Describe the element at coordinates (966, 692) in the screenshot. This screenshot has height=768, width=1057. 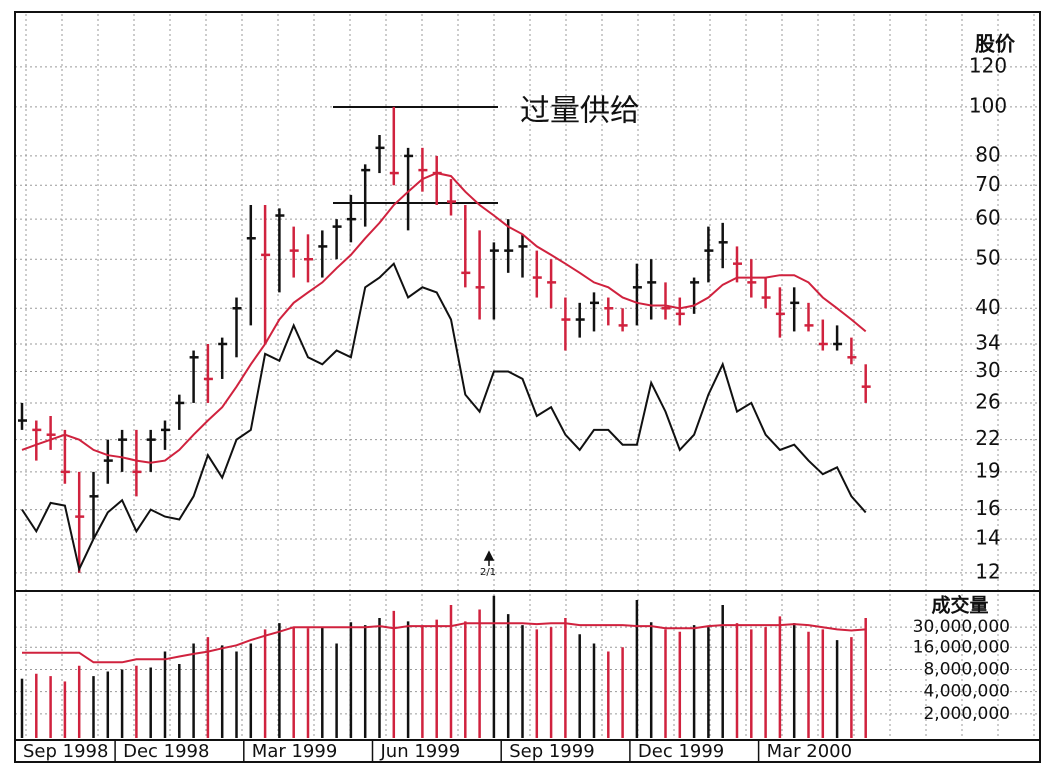
I see `y2-tick-label: 4,000,000` at that location.